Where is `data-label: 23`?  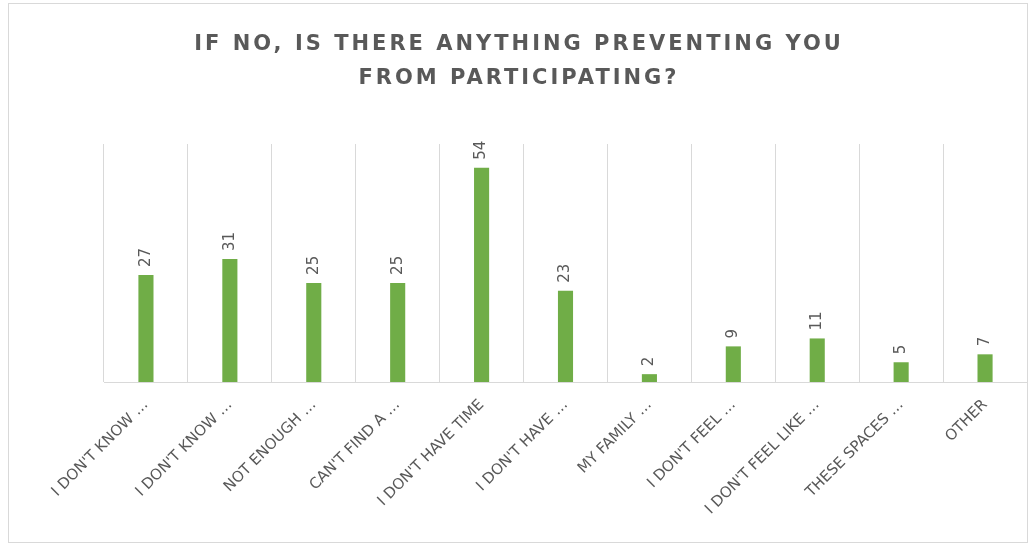 data-label: 23 is located at coordinates (564, 273).